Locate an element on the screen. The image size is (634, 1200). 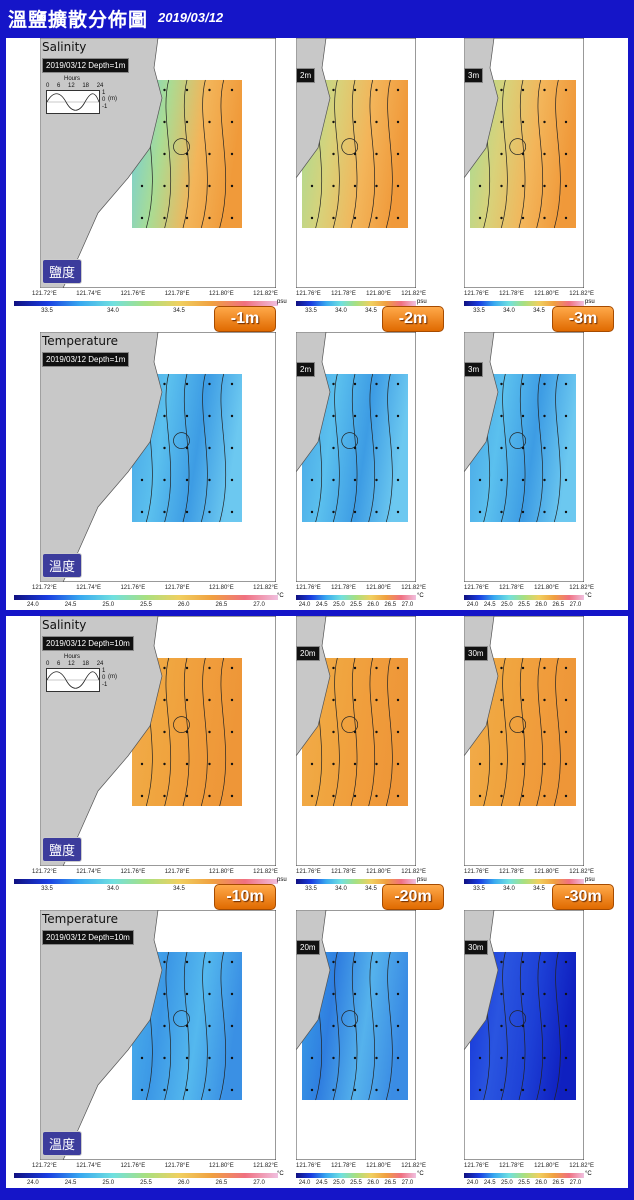
temperature-info: 2019/03/12 Depth=10m is located at coordinates (88, 937).